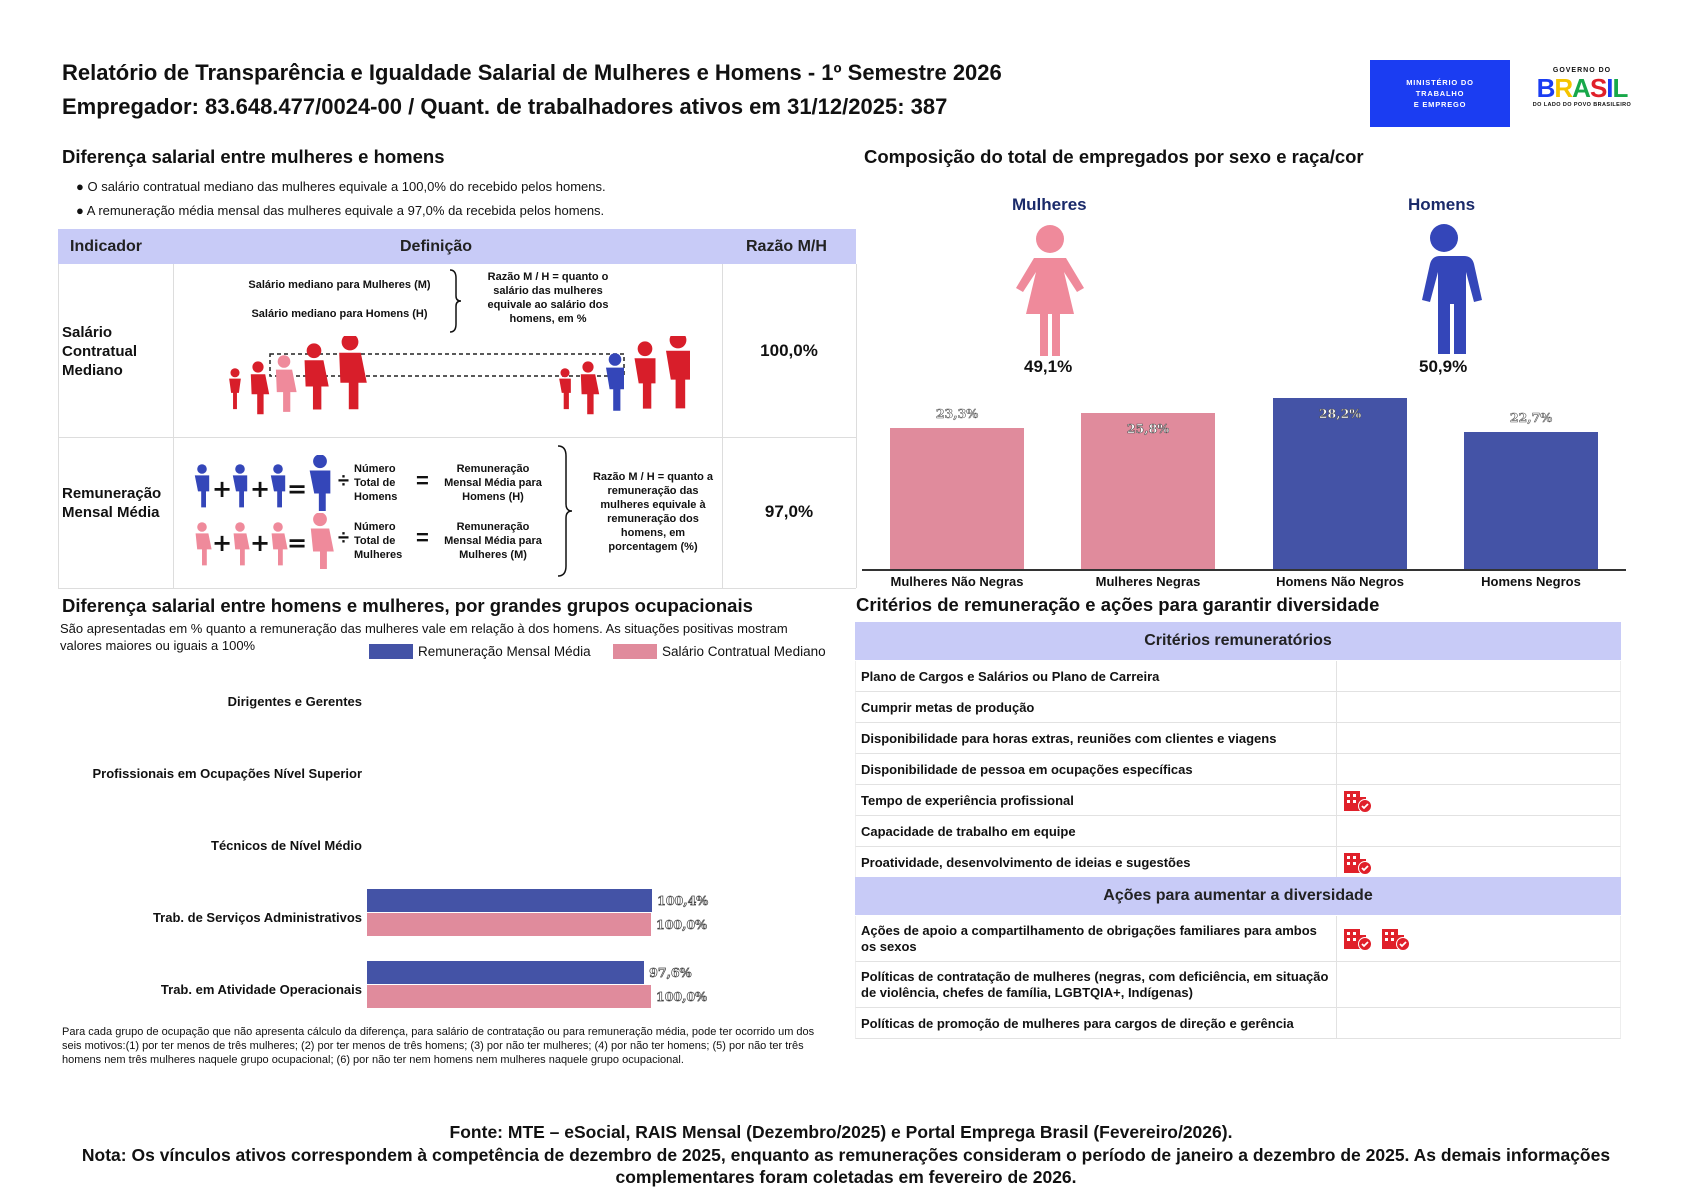 The width and height of the screenshot is (1682, 1190). I want to click on men-label: Homens, so click(1442, 204).